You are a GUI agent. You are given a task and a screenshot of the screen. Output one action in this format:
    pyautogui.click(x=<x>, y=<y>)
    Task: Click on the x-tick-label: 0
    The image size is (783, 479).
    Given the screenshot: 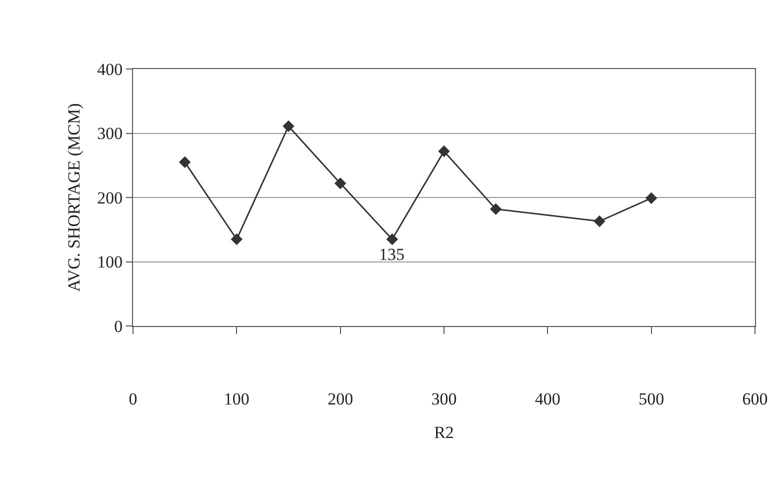 What is the action you would take?
    pyautogui.click(x=133, y=398)
    